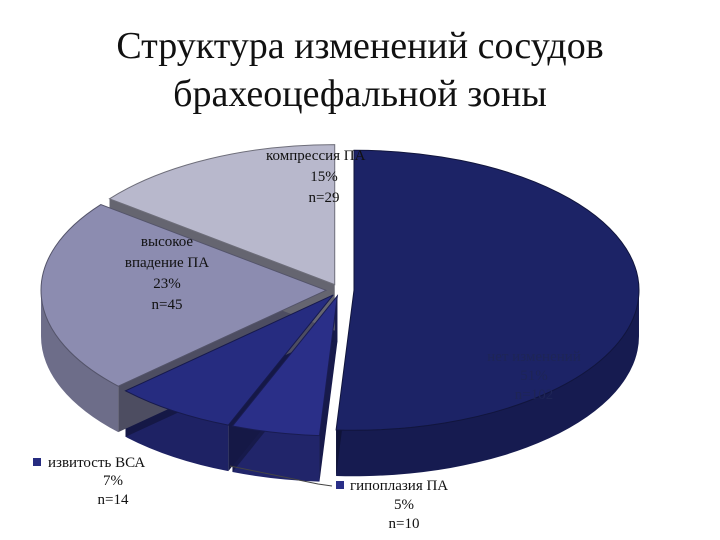  I want to click on legend-swatch-hypoplasia, so click(340, 485).